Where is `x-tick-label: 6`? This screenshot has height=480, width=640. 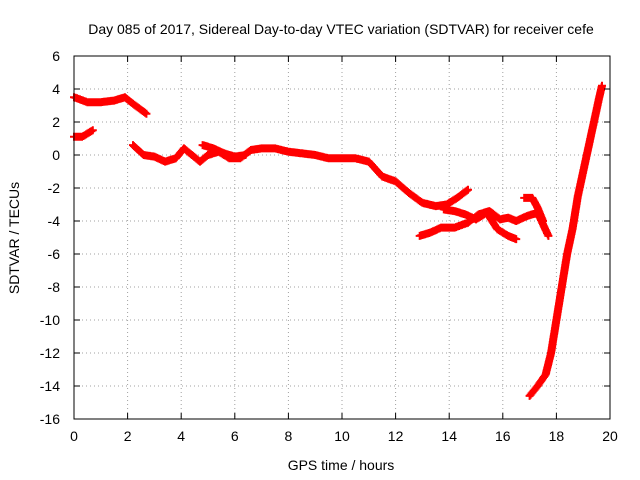
x-tick-label: 6 is located at coordinates (235, 436).